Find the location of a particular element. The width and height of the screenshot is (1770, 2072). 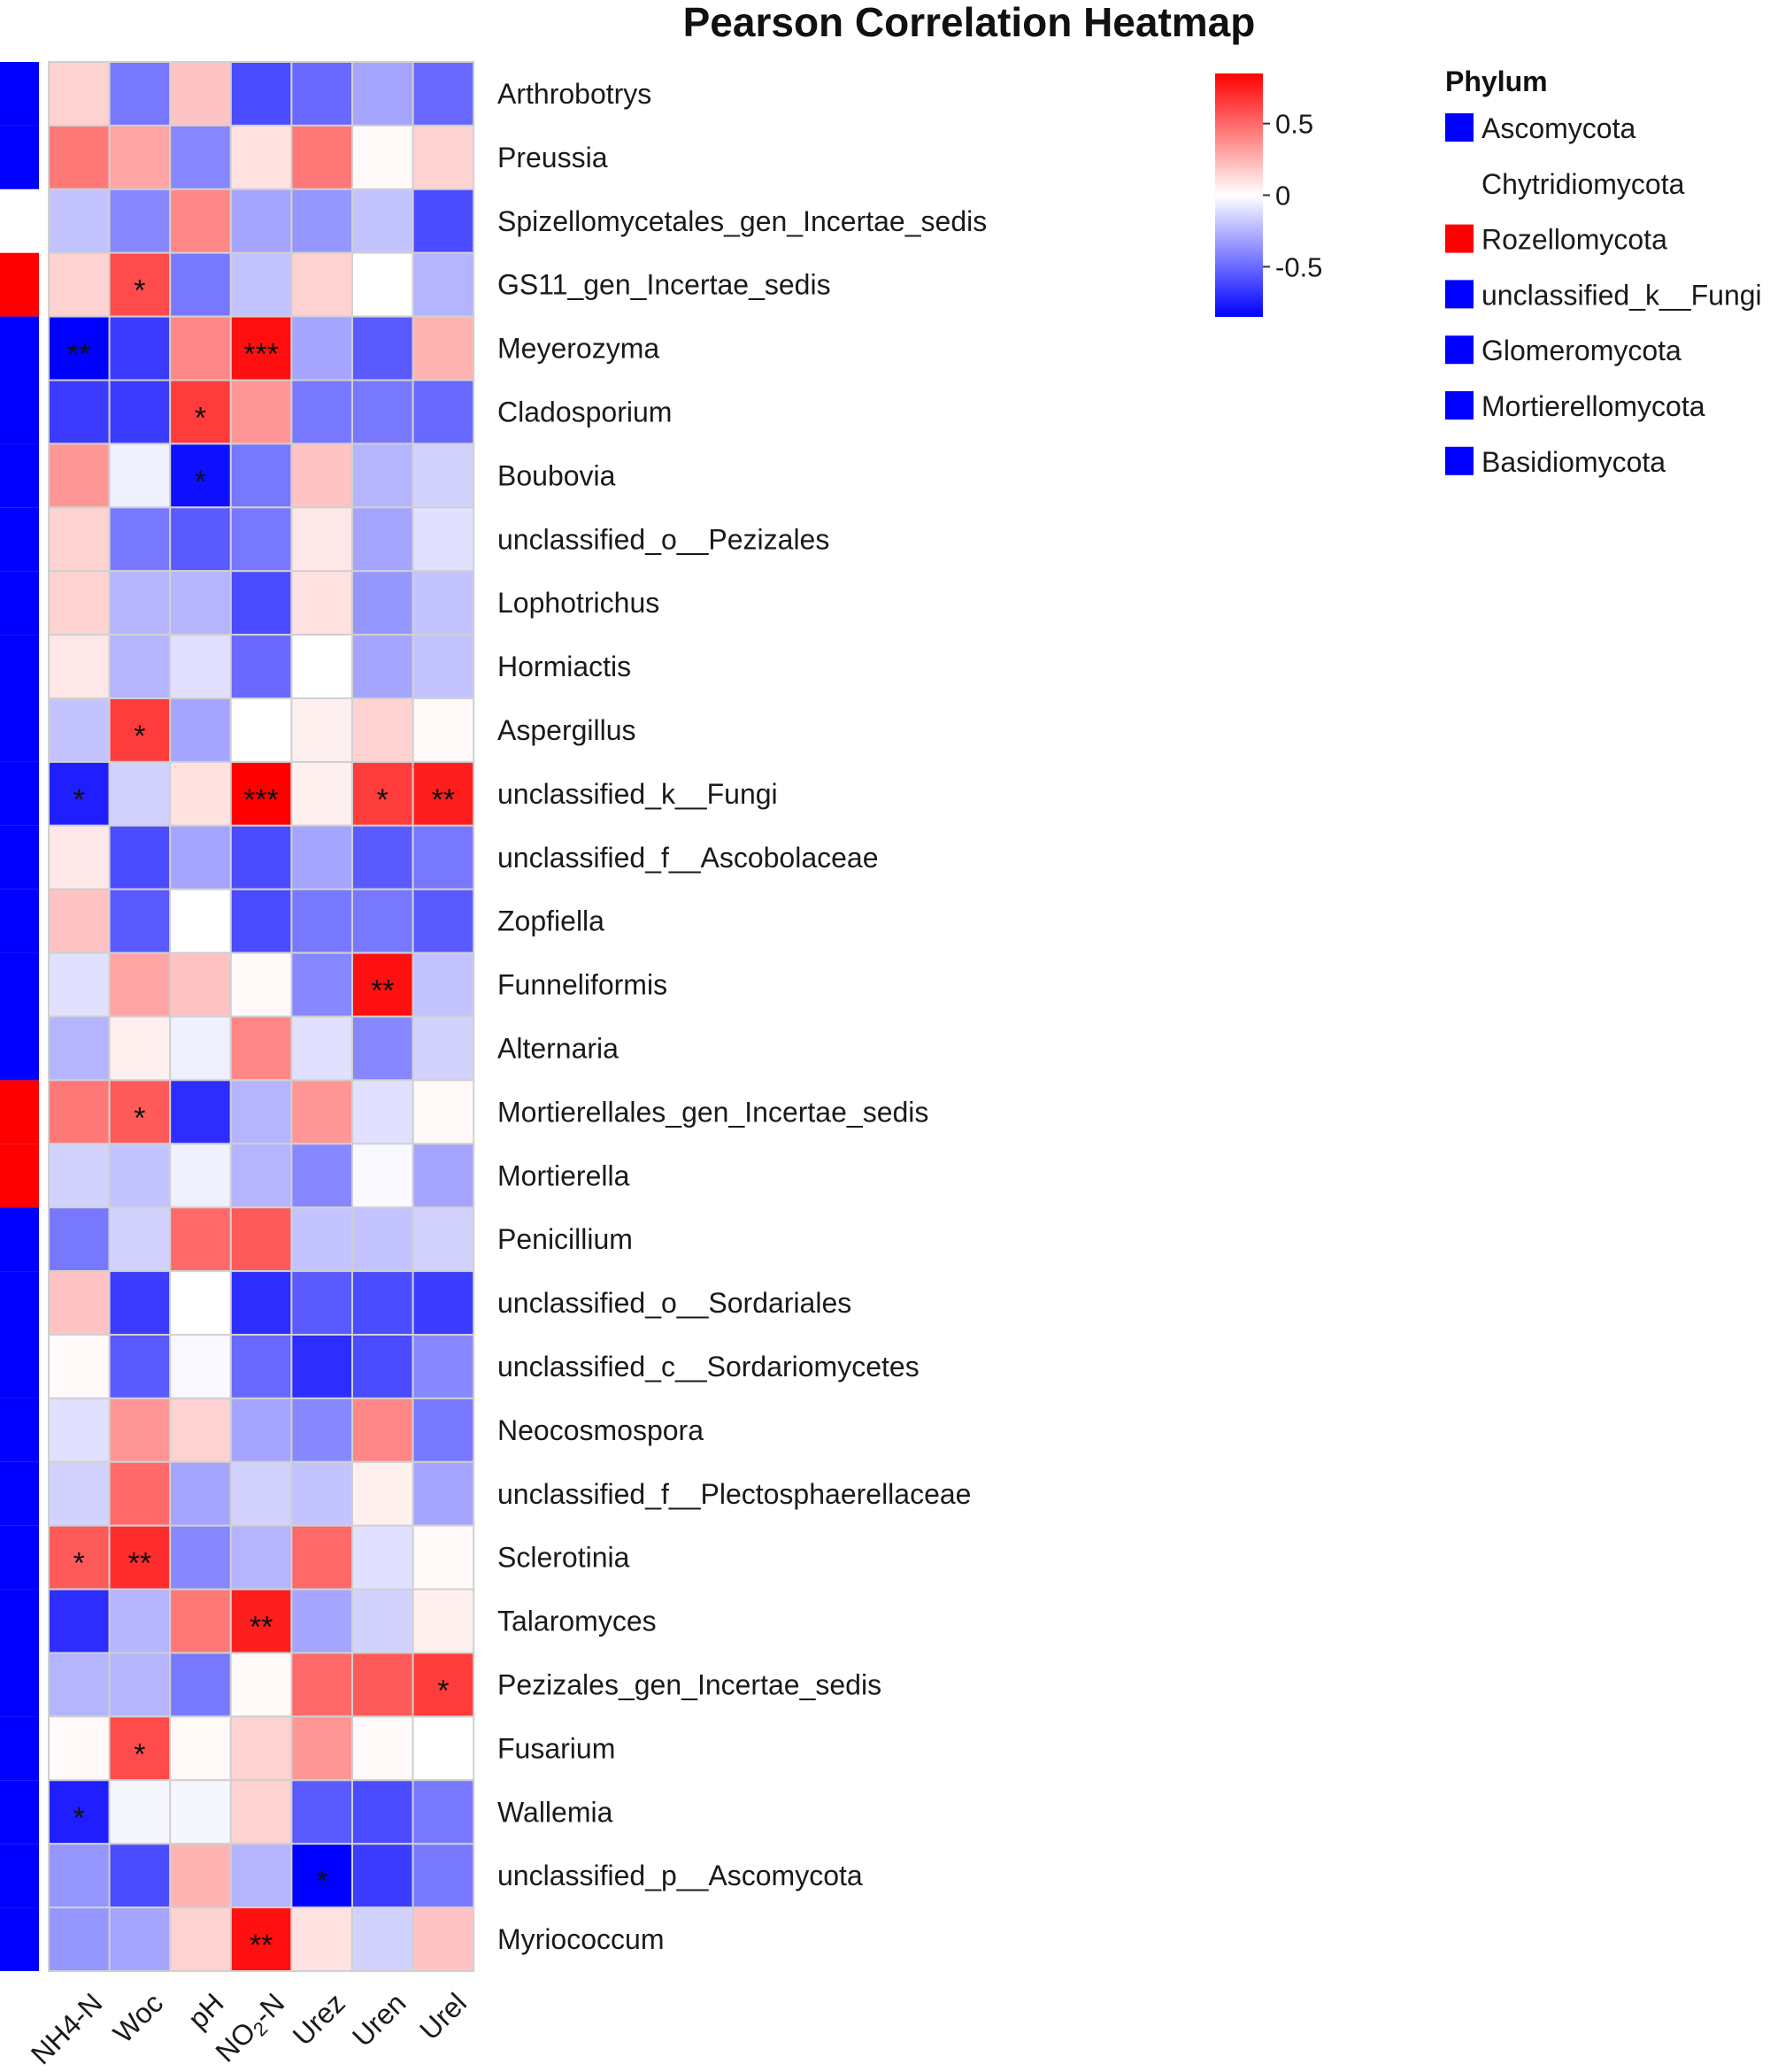

significance-mark: *** is located at coordinates (261, 800).